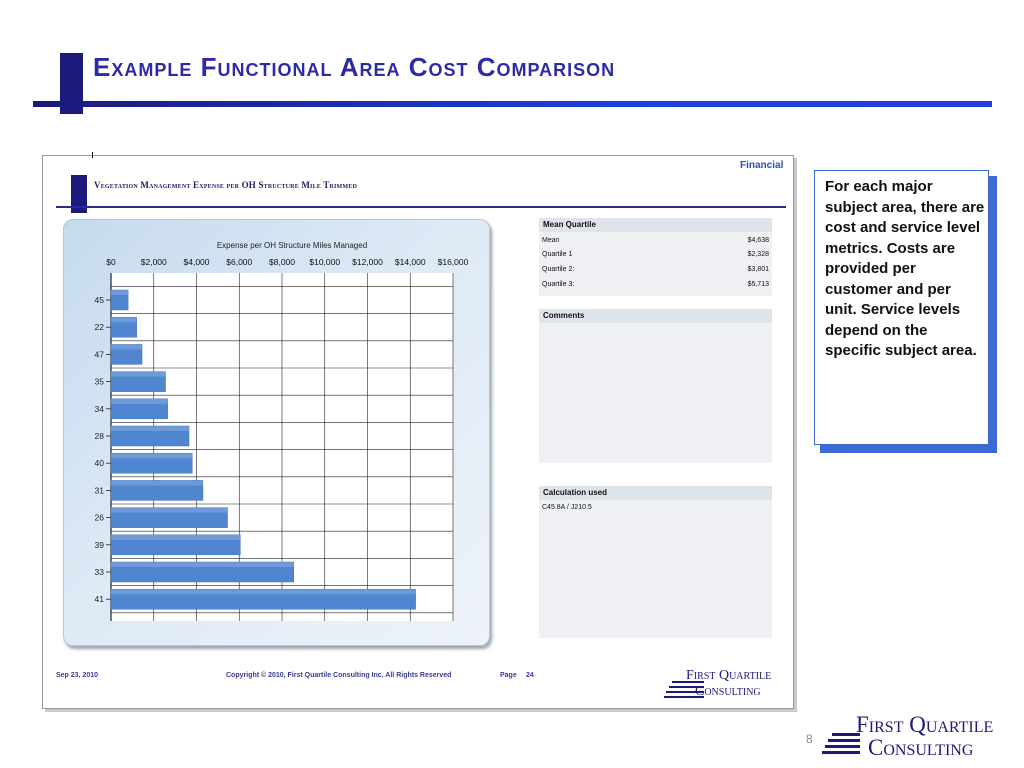 The width and height of the screenshot is (1024, 768). Describe the element at coordinates (567, 507) in the screenshot. I see `calculation-value: C45.8A / J210.5` at that location.